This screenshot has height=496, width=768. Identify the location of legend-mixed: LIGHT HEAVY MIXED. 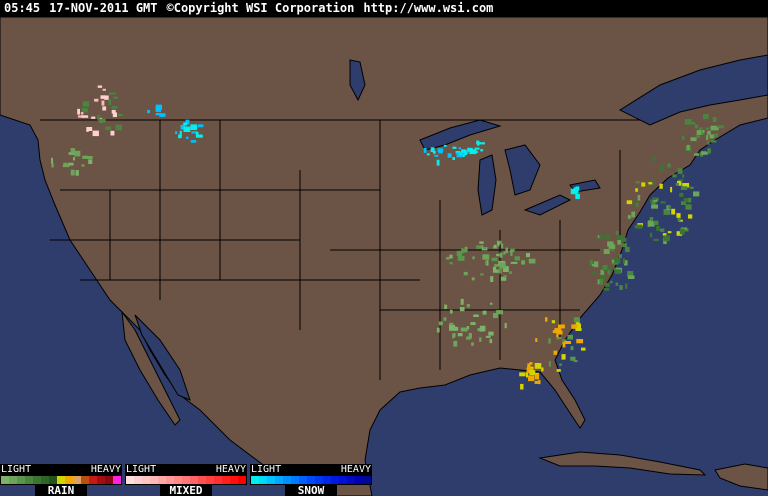
(186, 480).